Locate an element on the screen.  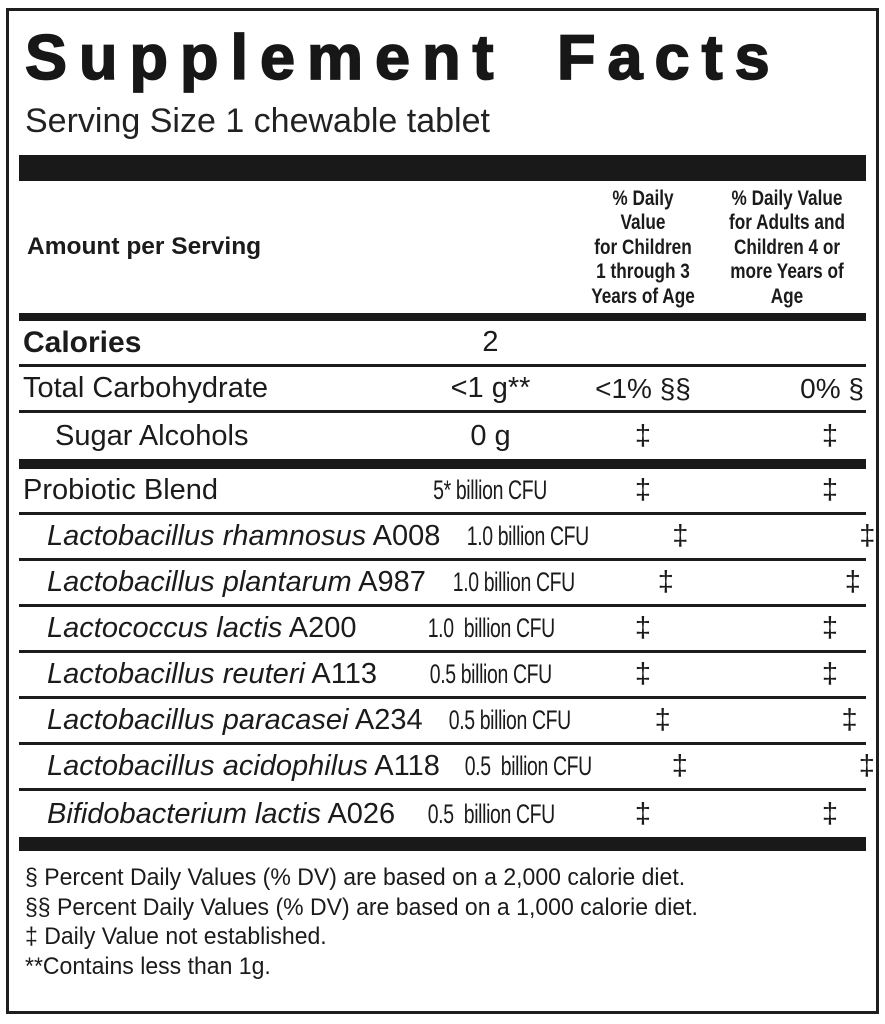
strain-code: A200 is located at coordinates (319, 628).